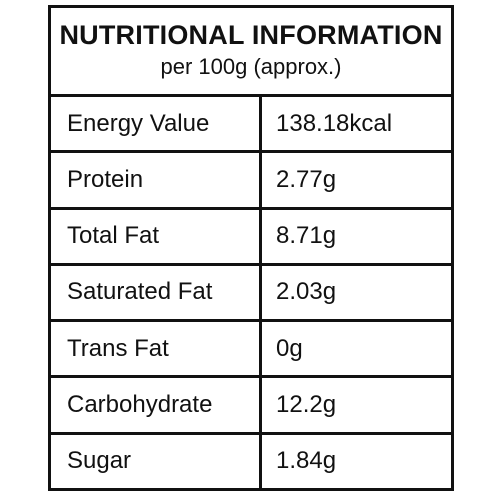  I want to click on nutrient-label: Protein, so click(156, 180).